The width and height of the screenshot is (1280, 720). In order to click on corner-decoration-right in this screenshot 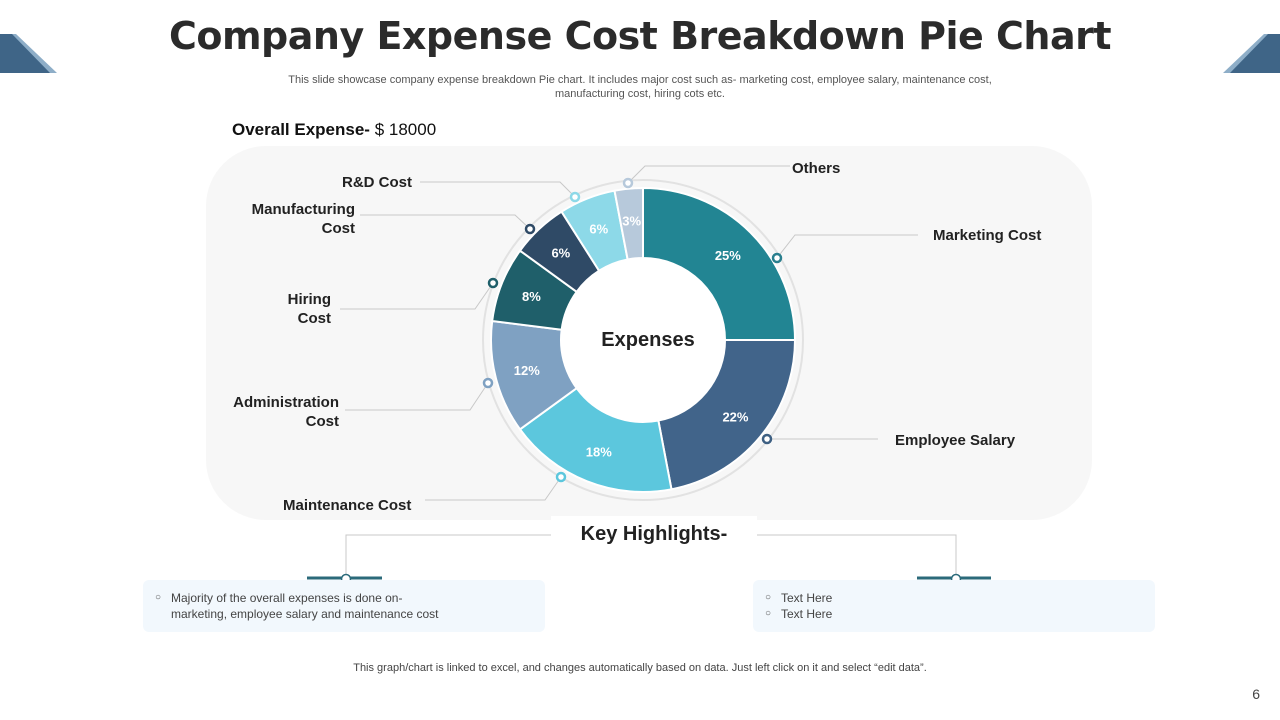, I will do `click(1251, 53)`.